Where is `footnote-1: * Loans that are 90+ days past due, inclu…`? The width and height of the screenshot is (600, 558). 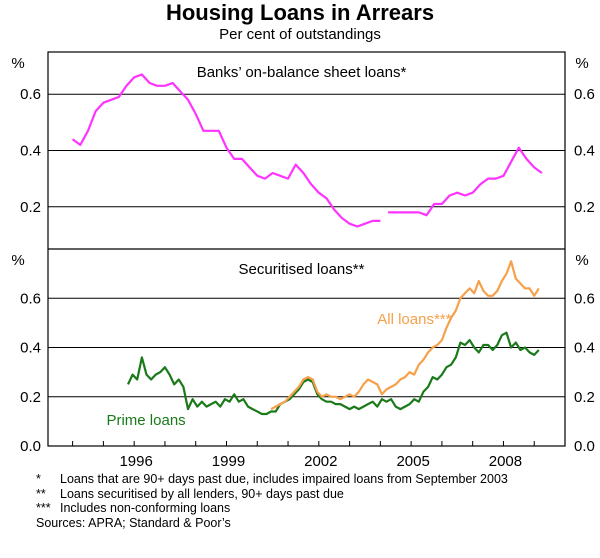 footnote-1: * Loans that are 90+ days past due, inclu… is located at coordinates (306, 479).